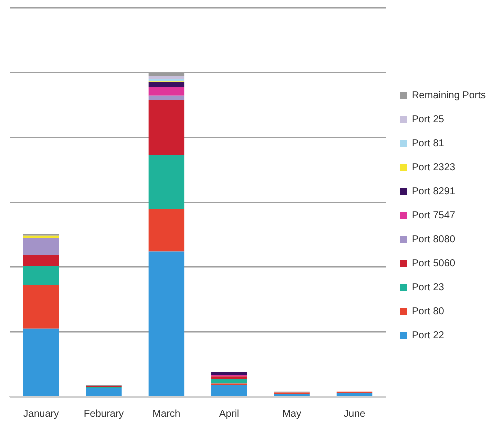 This screenshot has height=429, width=500. What do you see at coordinates (428, 336) in the screenshot?
I see `legend-label: Port 22` at bounding box center [428, 336].